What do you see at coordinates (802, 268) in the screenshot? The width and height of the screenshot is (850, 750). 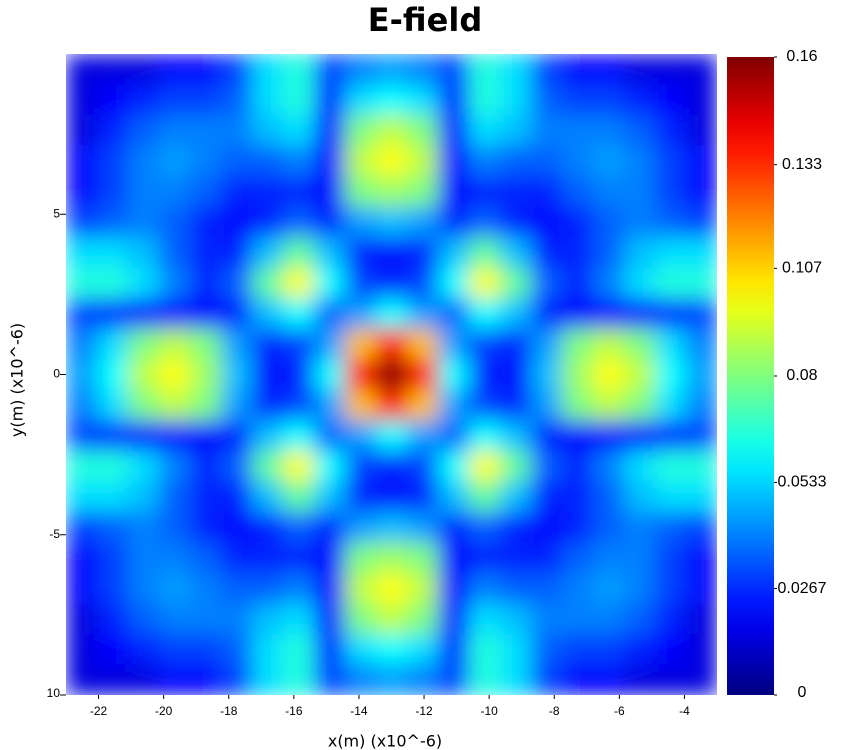 I see `colorbar-tick-label: 0.107` at bounding box center [802, 268].